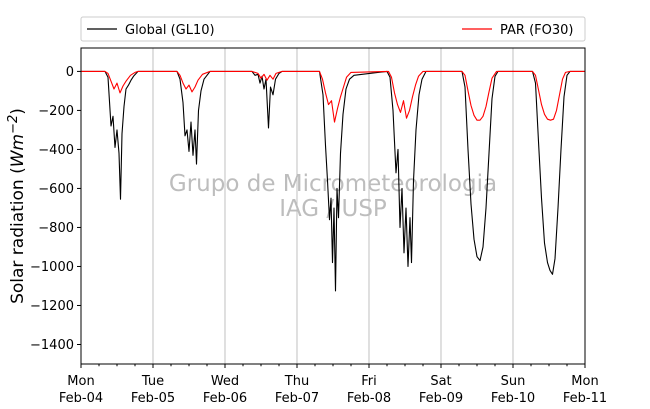  I want to click on y-tick-label: −1200, so click(52, 306).